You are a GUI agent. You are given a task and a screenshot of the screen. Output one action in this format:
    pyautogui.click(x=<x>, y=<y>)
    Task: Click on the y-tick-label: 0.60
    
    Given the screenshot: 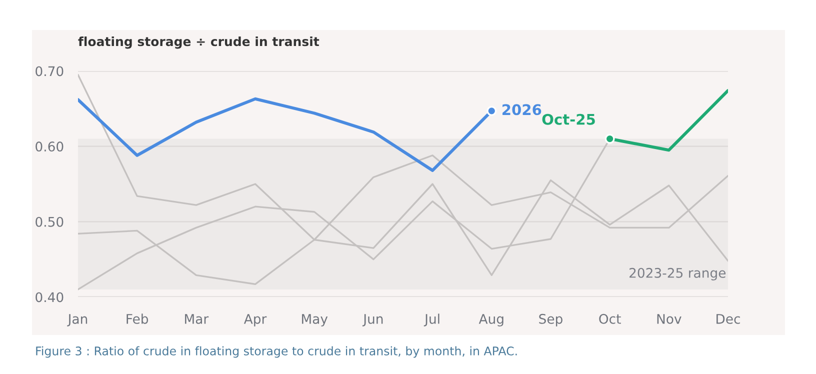 What is the action you would take?
    pyautogui.click(x=50, y=147)
    